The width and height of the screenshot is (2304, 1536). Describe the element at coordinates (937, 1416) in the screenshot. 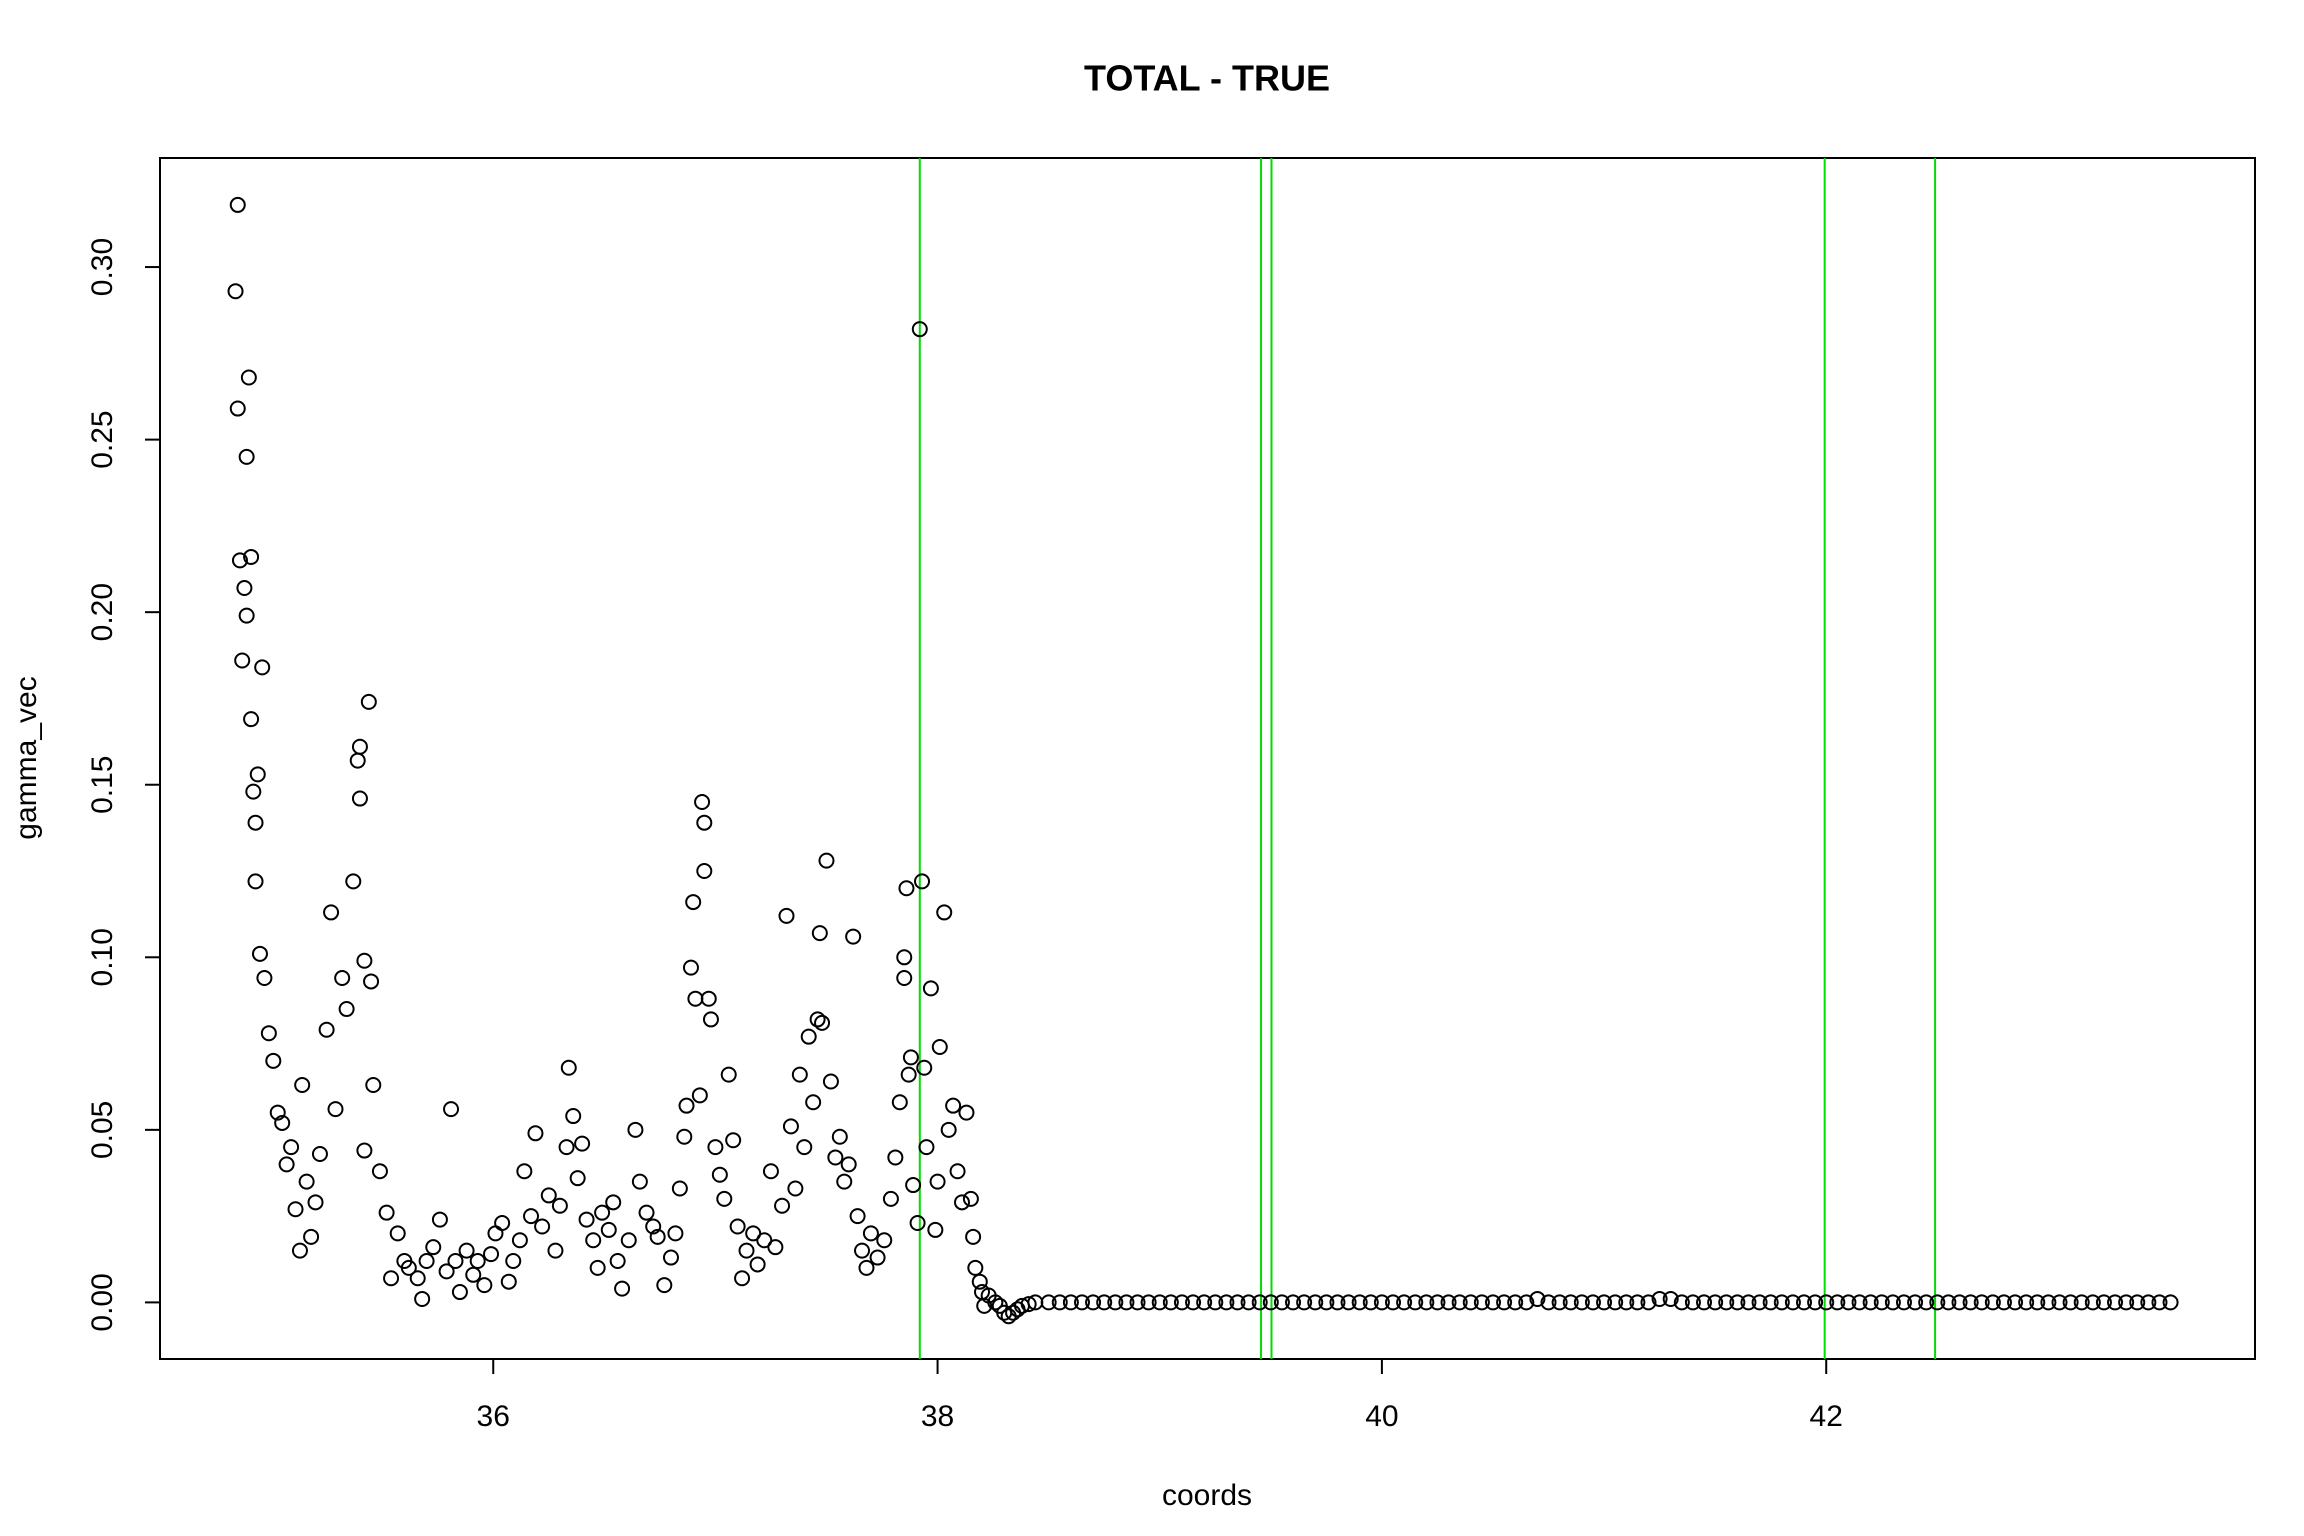

I see `x-tick-label: 38` at that location.